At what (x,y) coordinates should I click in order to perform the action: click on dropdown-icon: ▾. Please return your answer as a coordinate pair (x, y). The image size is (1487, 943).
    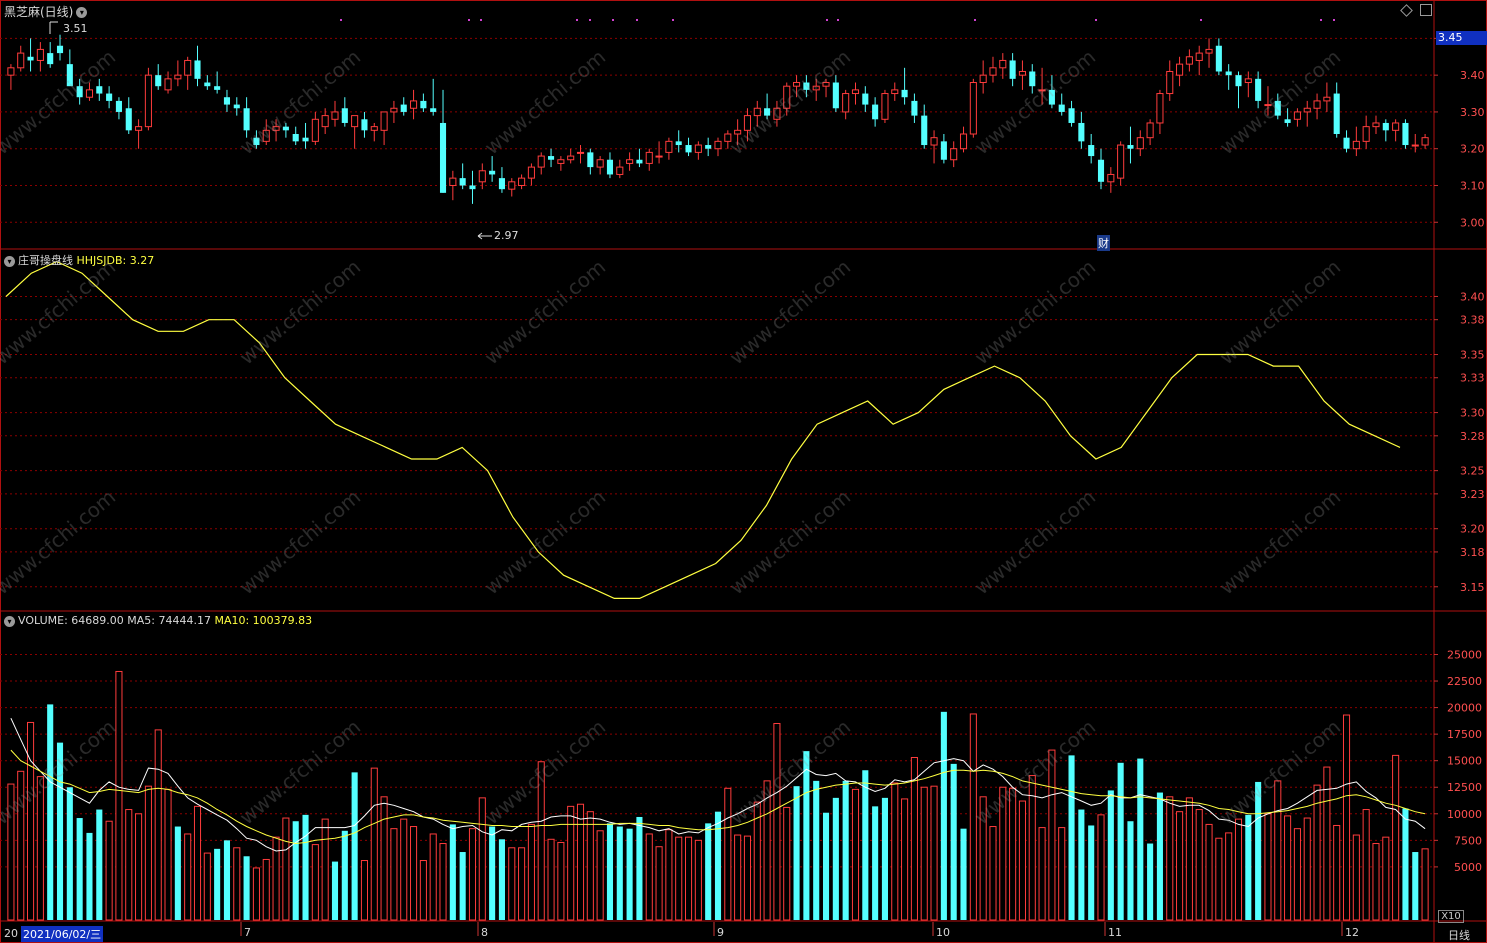
    Looking at the image, I should click on (82, 12).